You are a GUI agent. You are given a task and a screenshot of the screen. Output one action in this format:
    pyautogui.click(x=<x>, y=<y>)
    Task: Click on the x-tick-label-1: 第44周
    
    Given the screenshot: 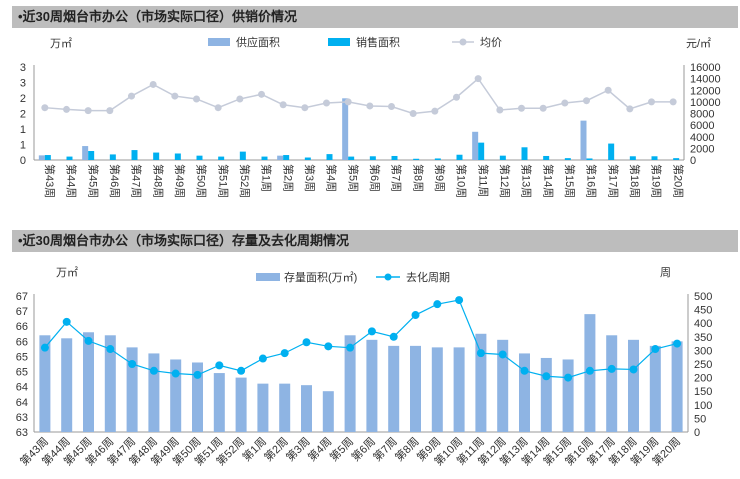 What is the action you would take?
    pyautogui.click(x=72, y=181)
    